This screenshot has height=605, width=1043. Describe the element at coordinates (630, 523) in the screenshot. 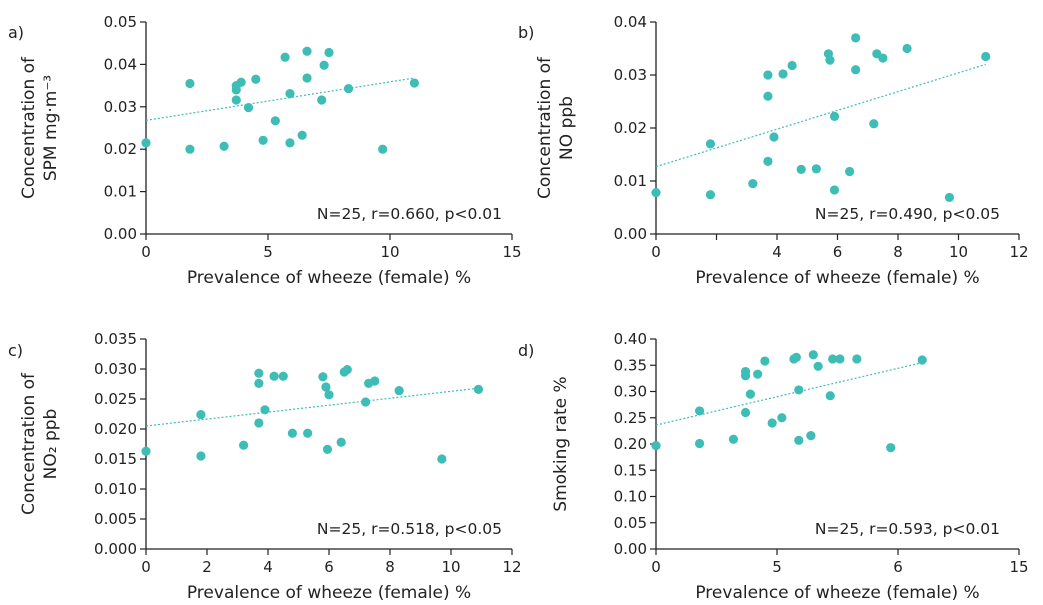

I see `y-tick-label: 0.05` at that location.